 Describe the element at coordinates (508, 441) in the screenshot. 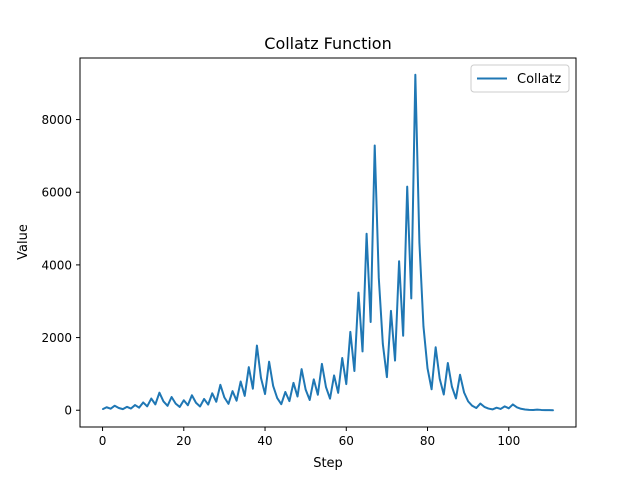

I see `x-tick-label: 100` at that location.